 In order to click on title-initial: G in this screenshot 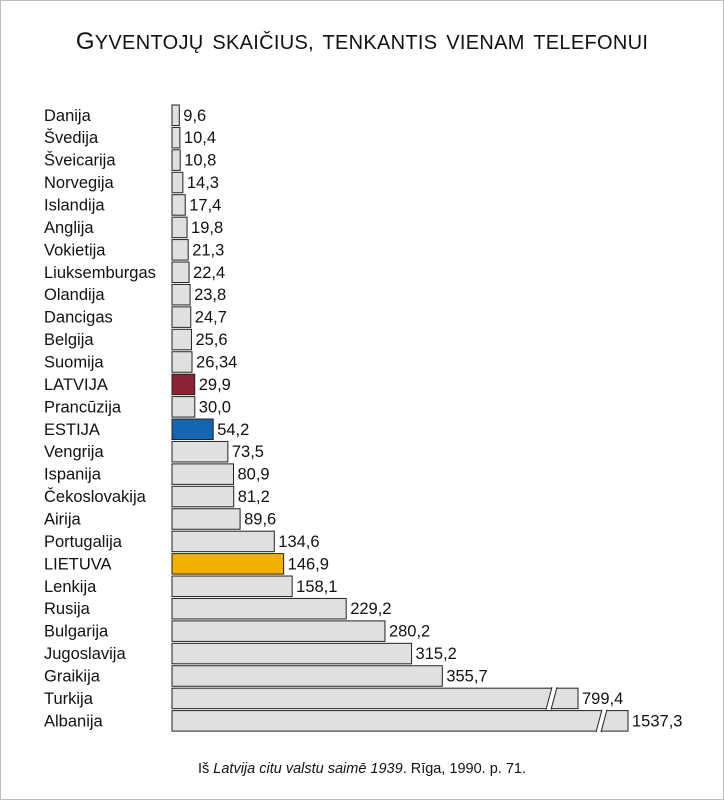, I will do `click(85, 41)`.